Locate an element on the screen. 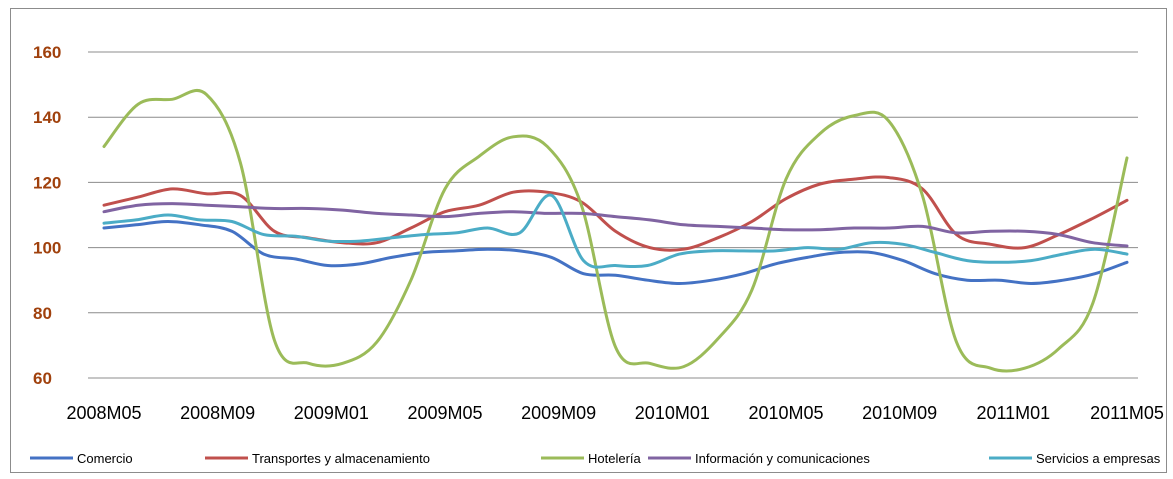 This screenshot has width=1173, height=479. legend-label: Comercio is located at coordinates (105, 458).